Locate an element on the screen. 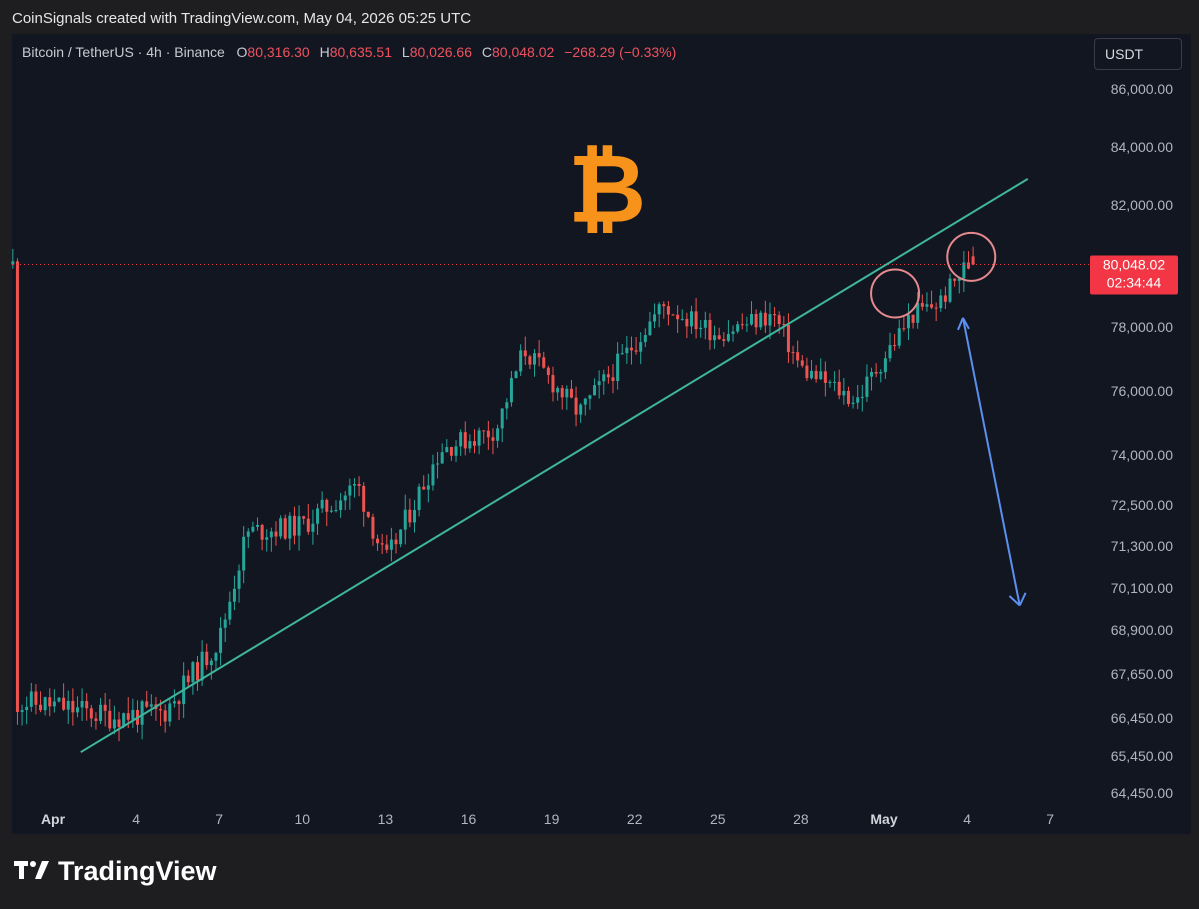 This screenshot has width=1199, height=909. price-tag-value: 80,048.02 is located at coordinates (1134, 265).